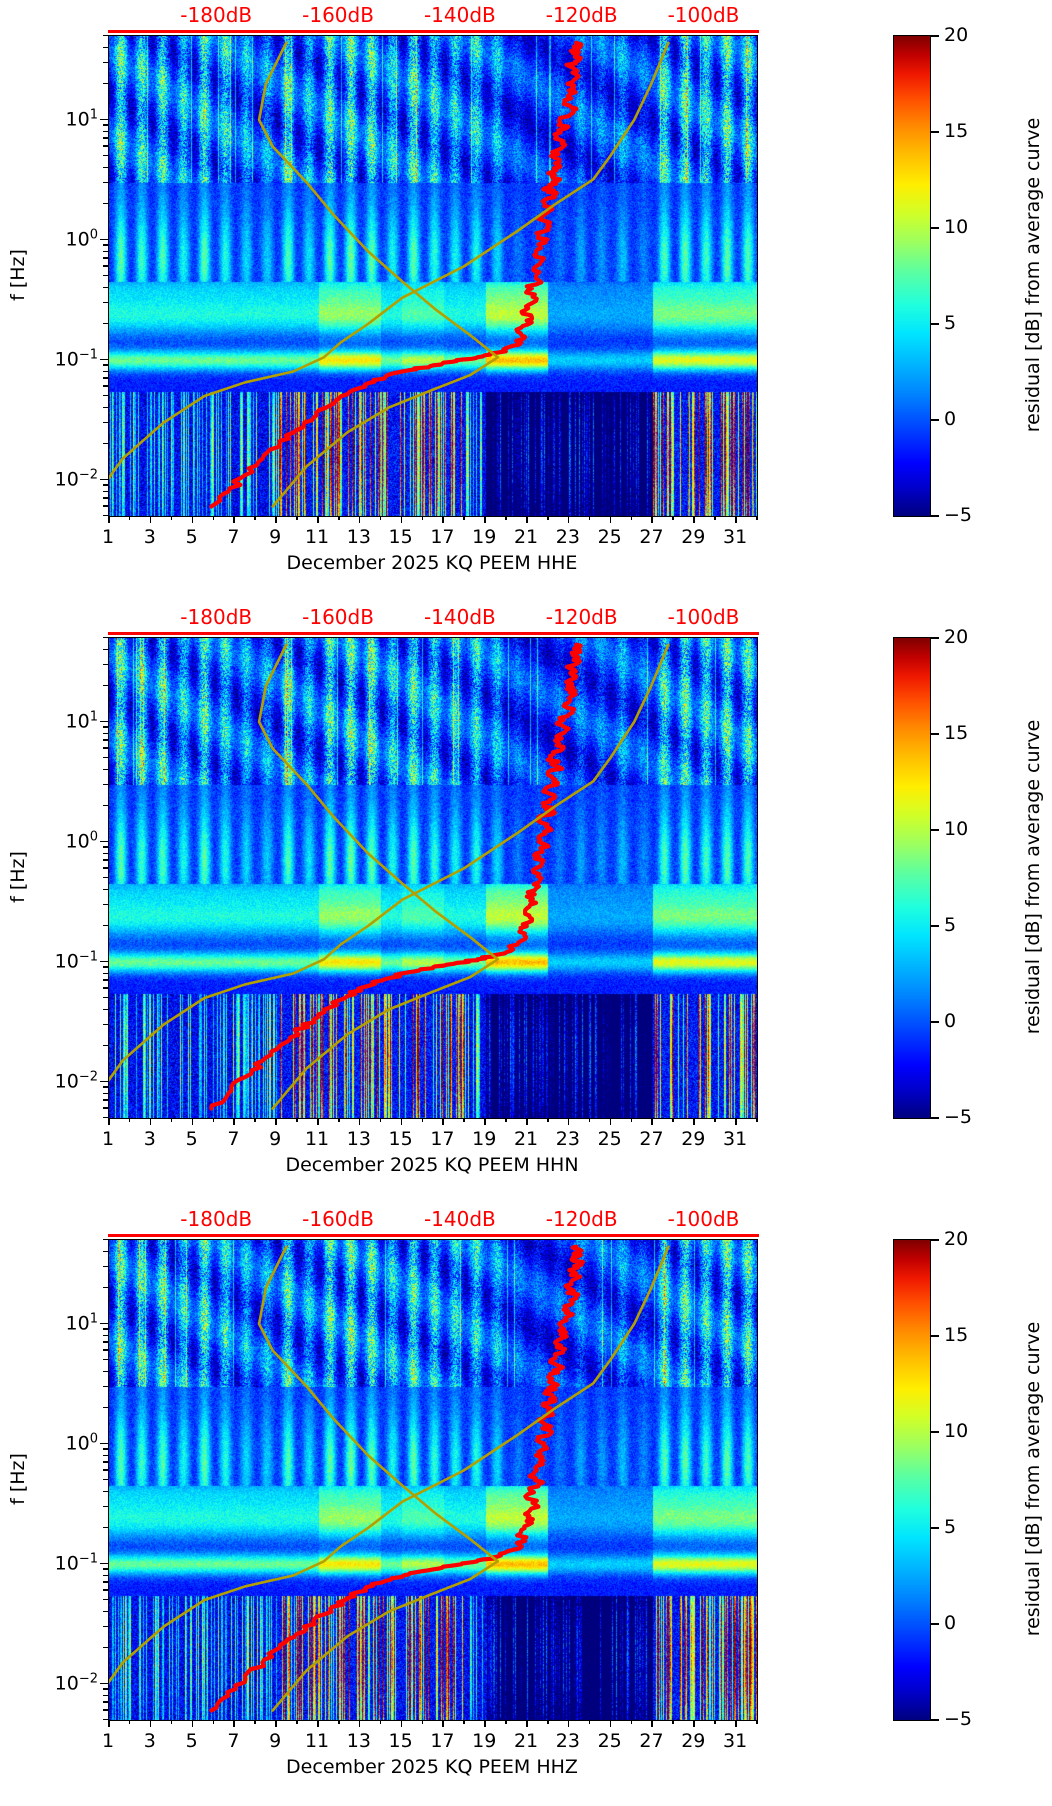 The height and width of the screenshot is (1806, 1052). Describe the element at coordinates (400, 1139) in the screenshot. I see `x-tick-label: 15` at that location.